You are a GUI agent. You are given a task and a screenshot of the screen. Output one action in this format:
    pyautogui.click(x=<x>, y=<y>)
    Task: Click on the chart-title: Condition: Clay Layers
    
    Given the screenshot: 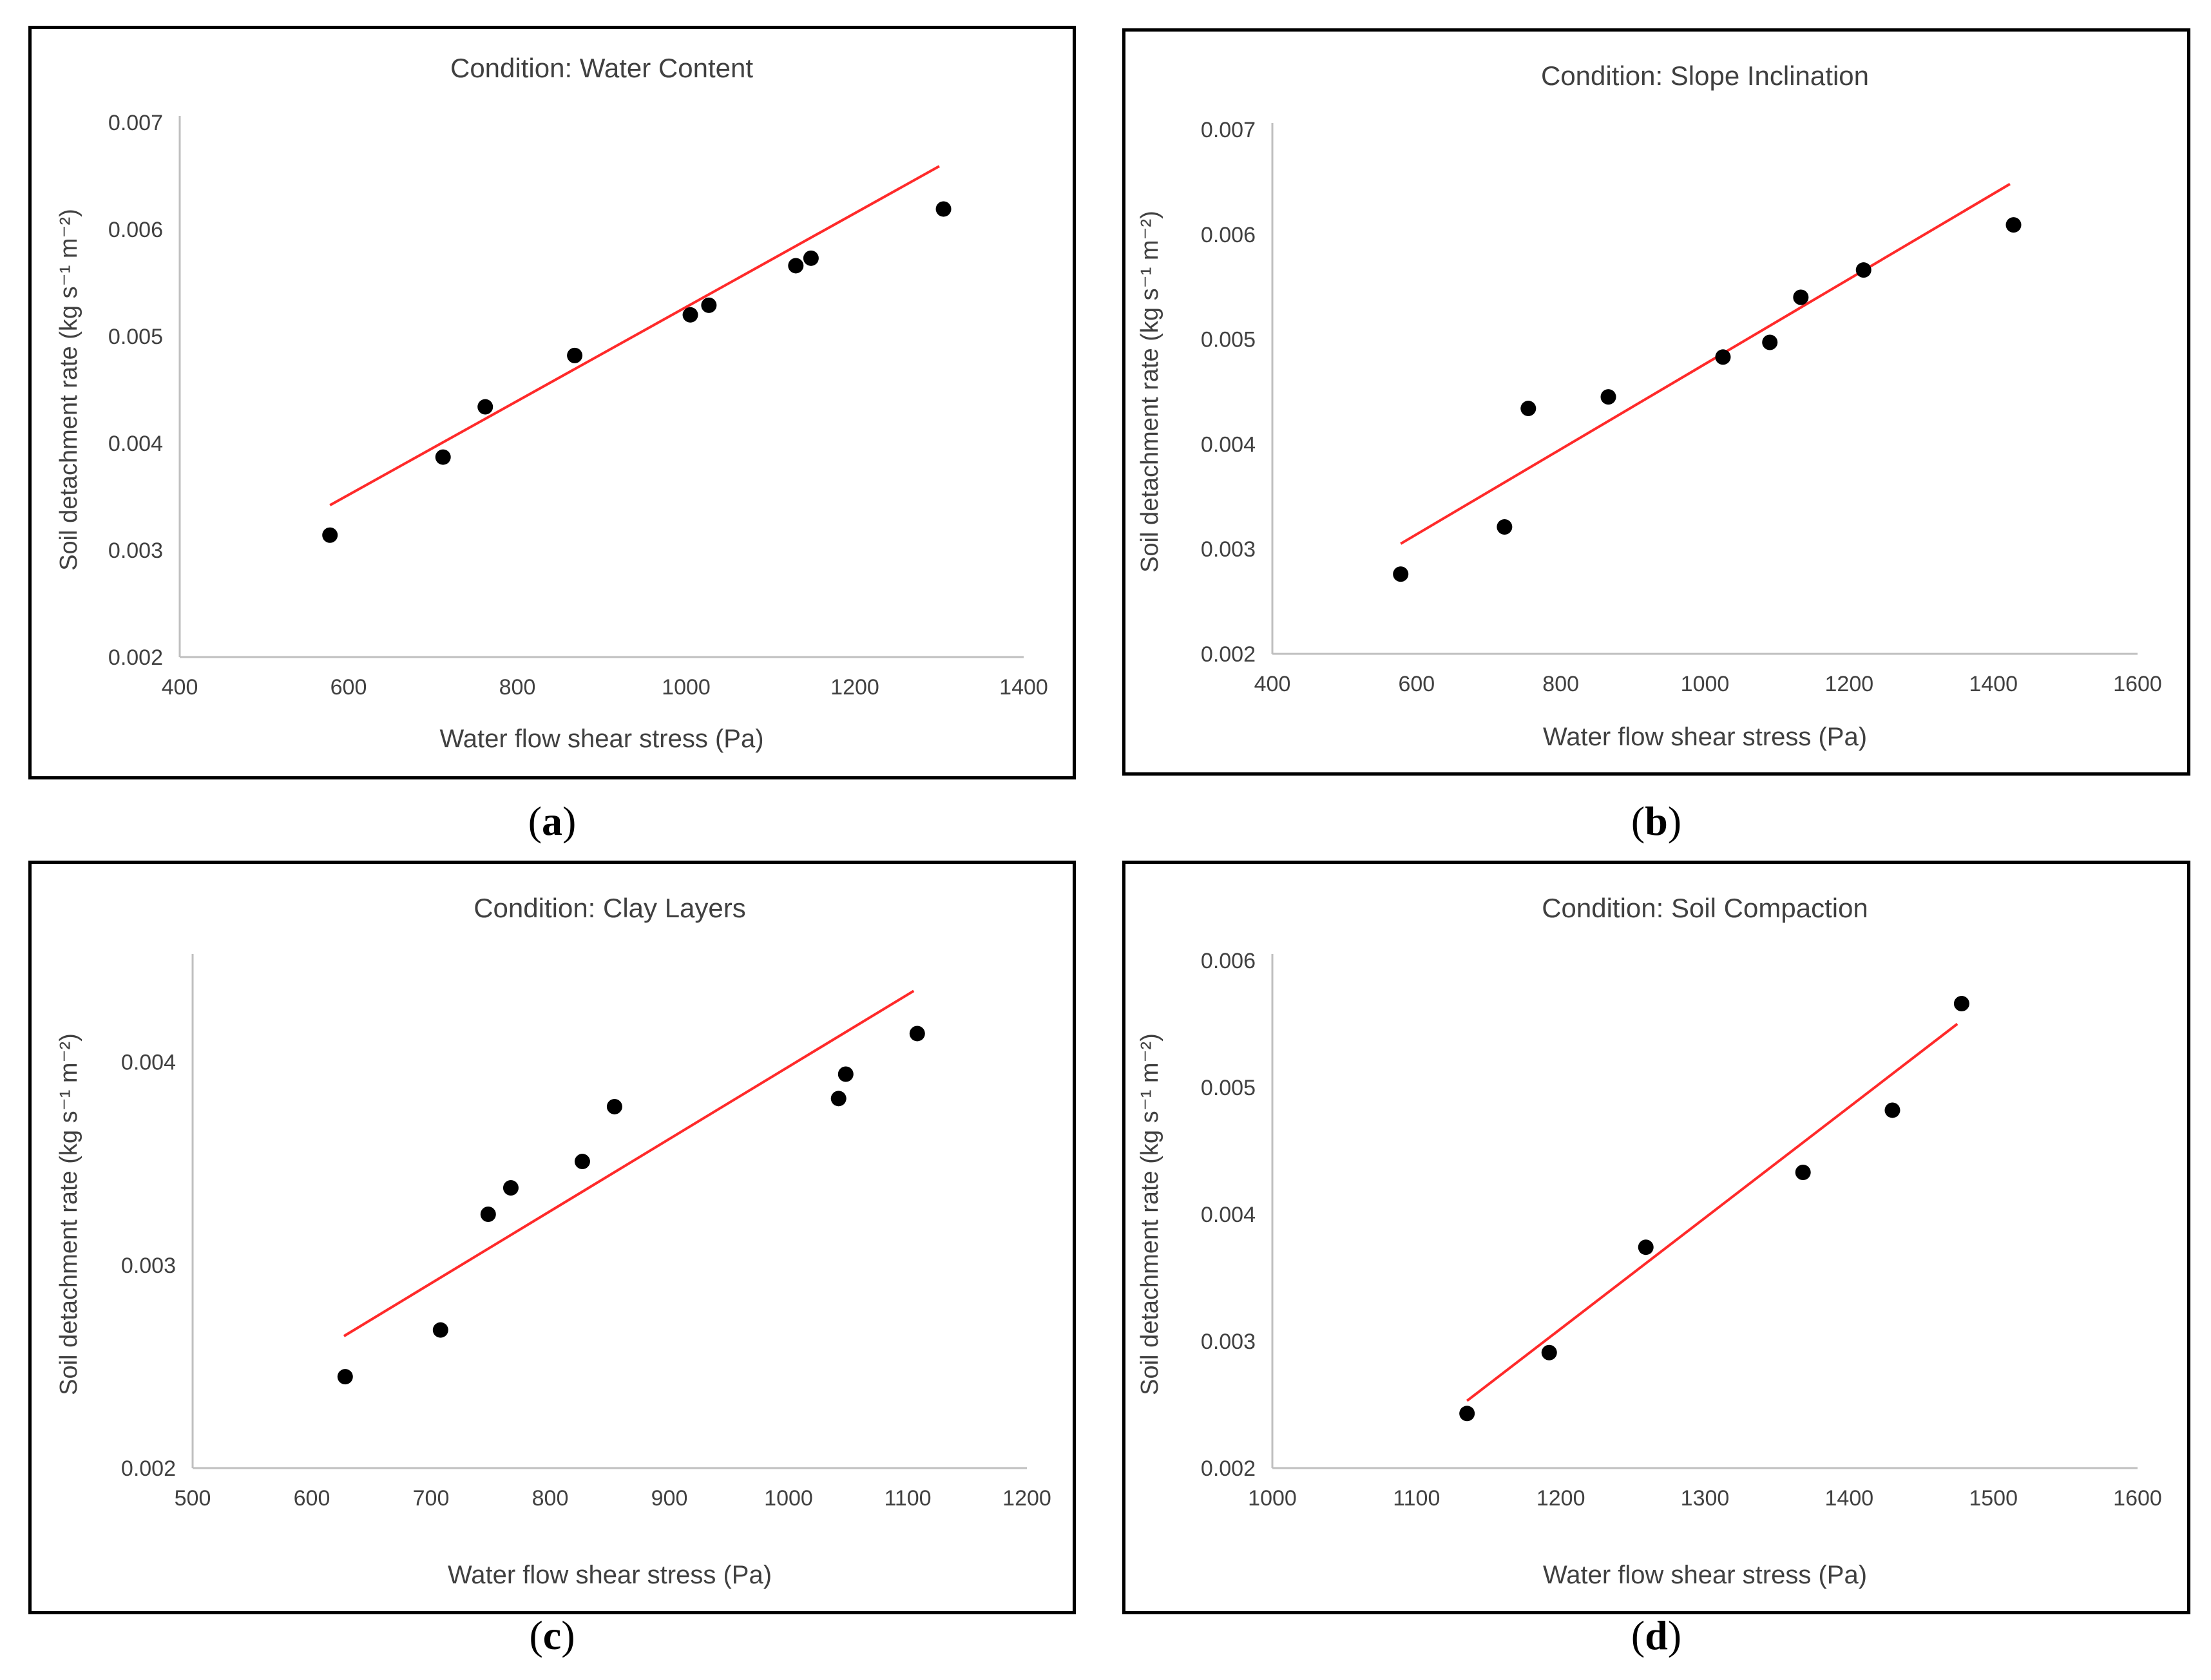 What is the action you would take?
    pyautogui.click(x=610, y=908)
    